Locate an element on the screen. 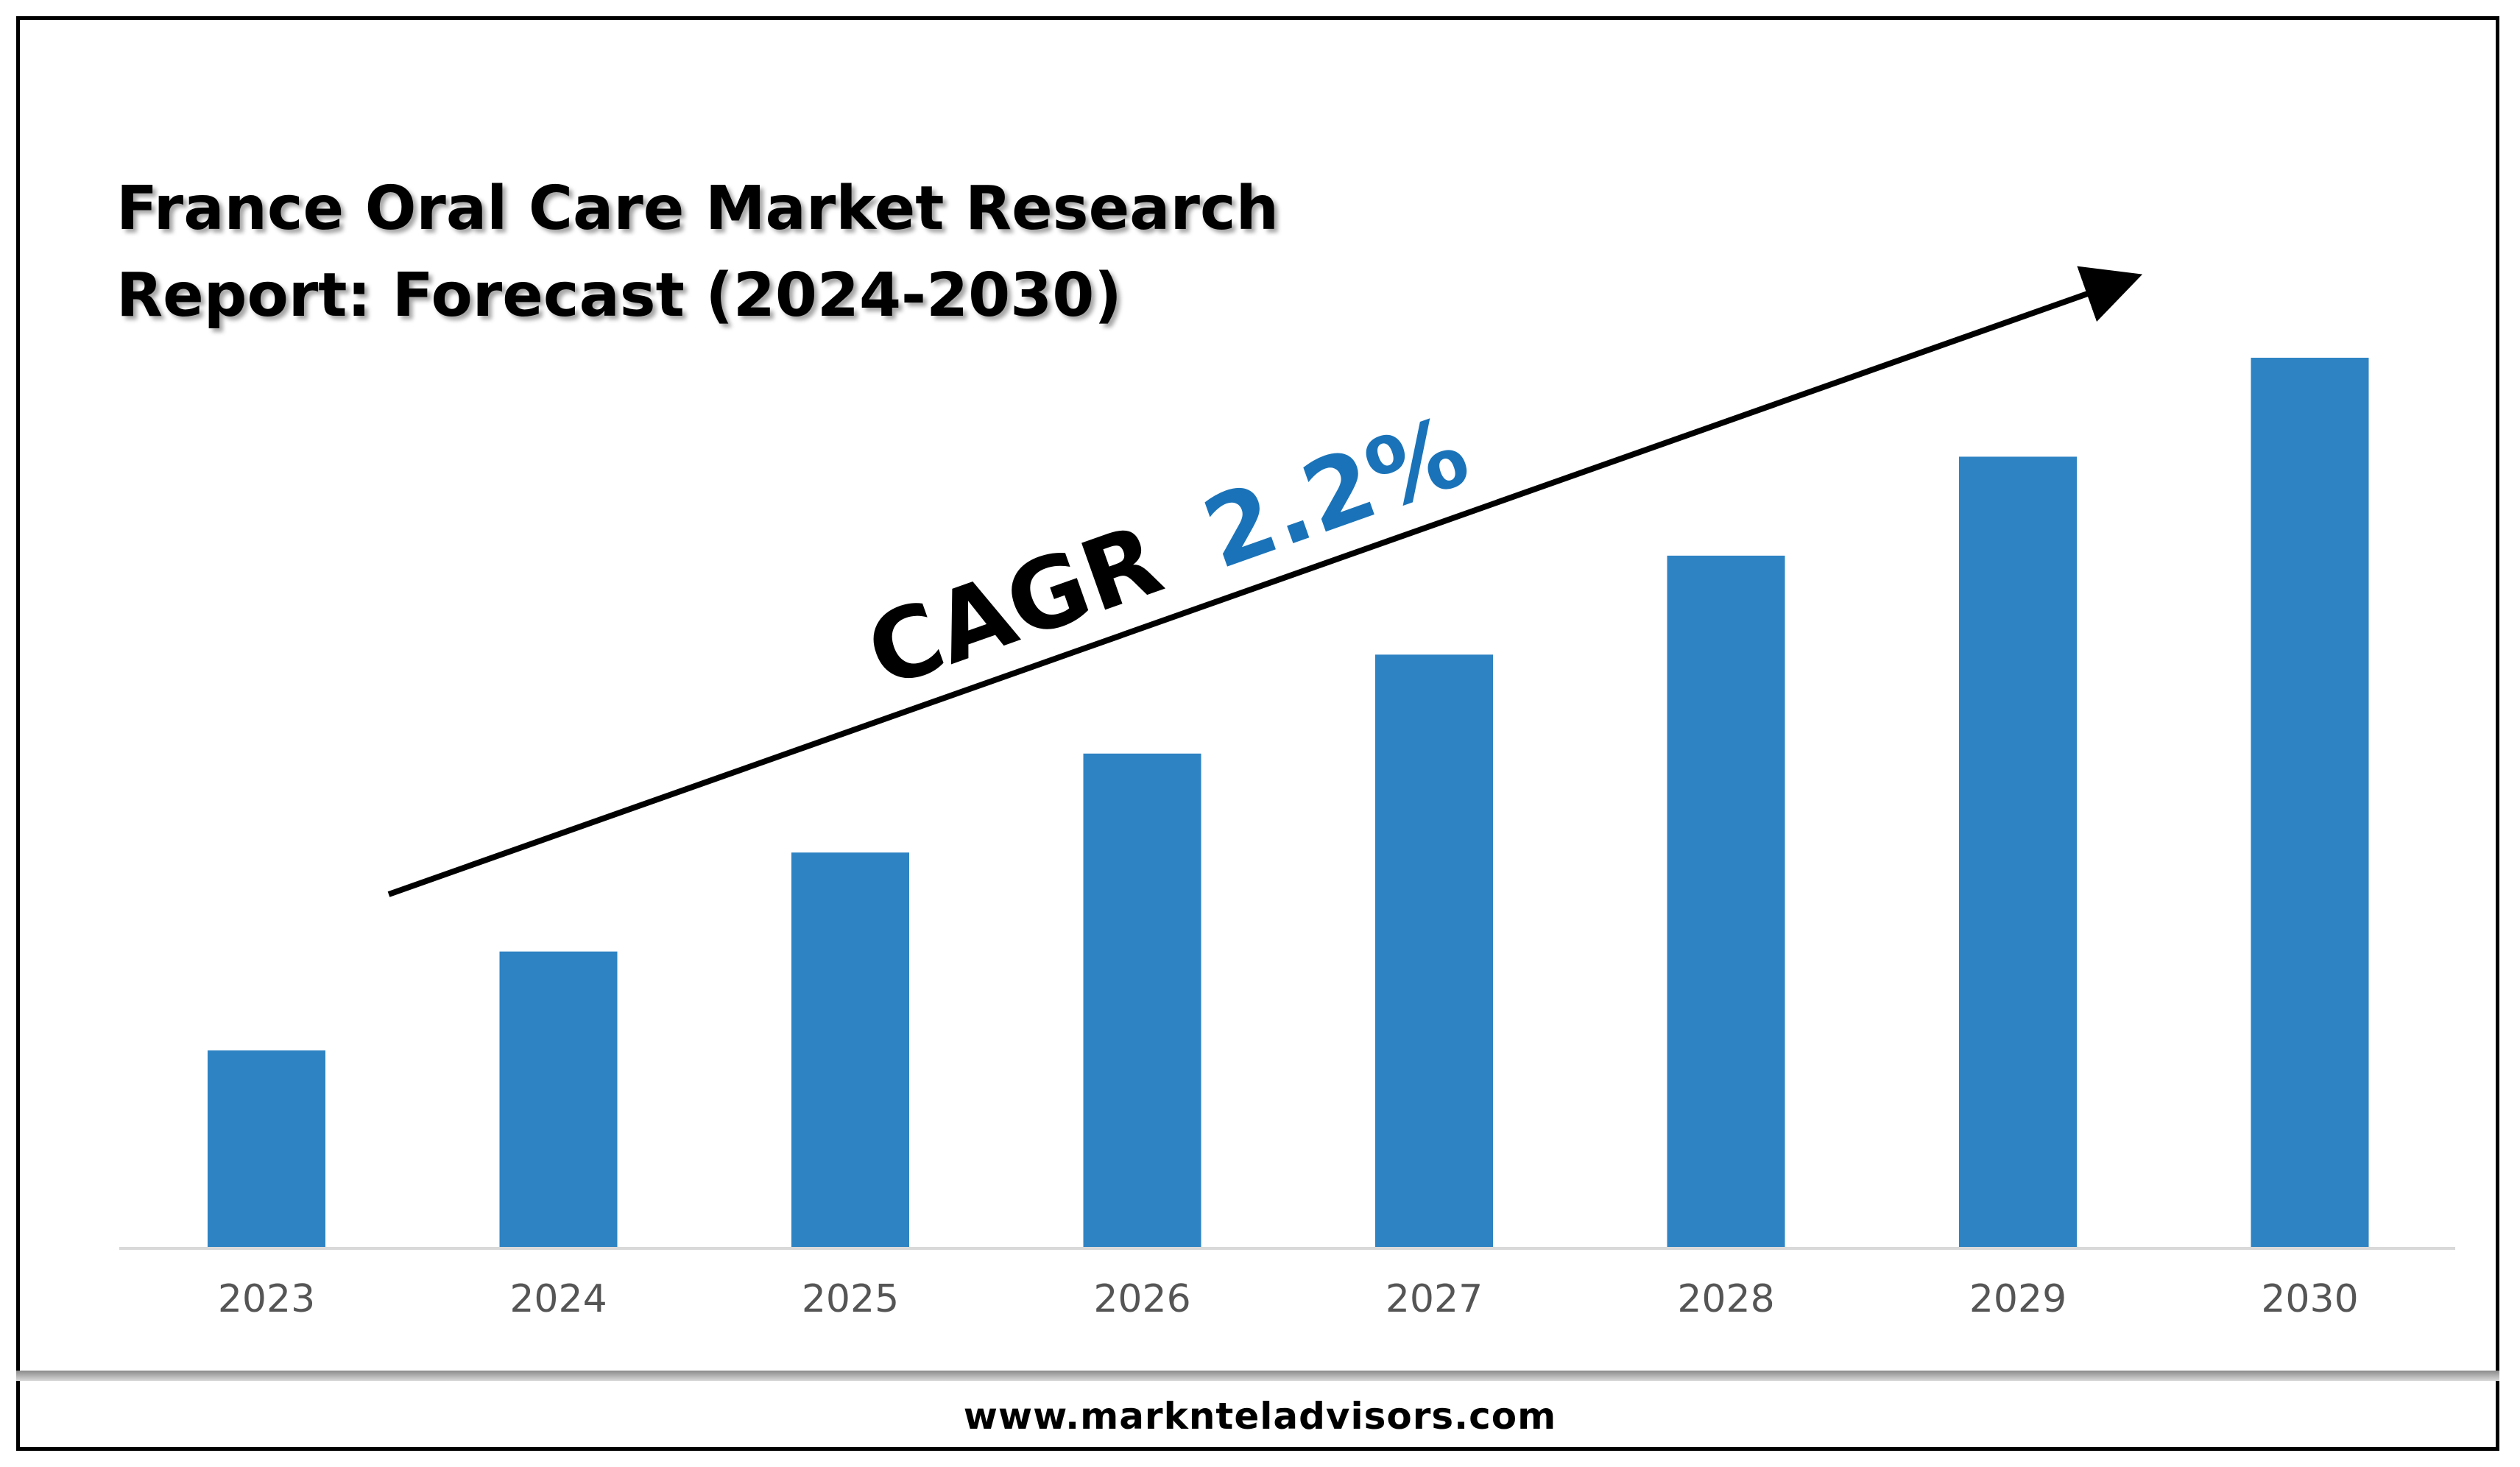  bar-2025 is located at coordinates (850, 1050).